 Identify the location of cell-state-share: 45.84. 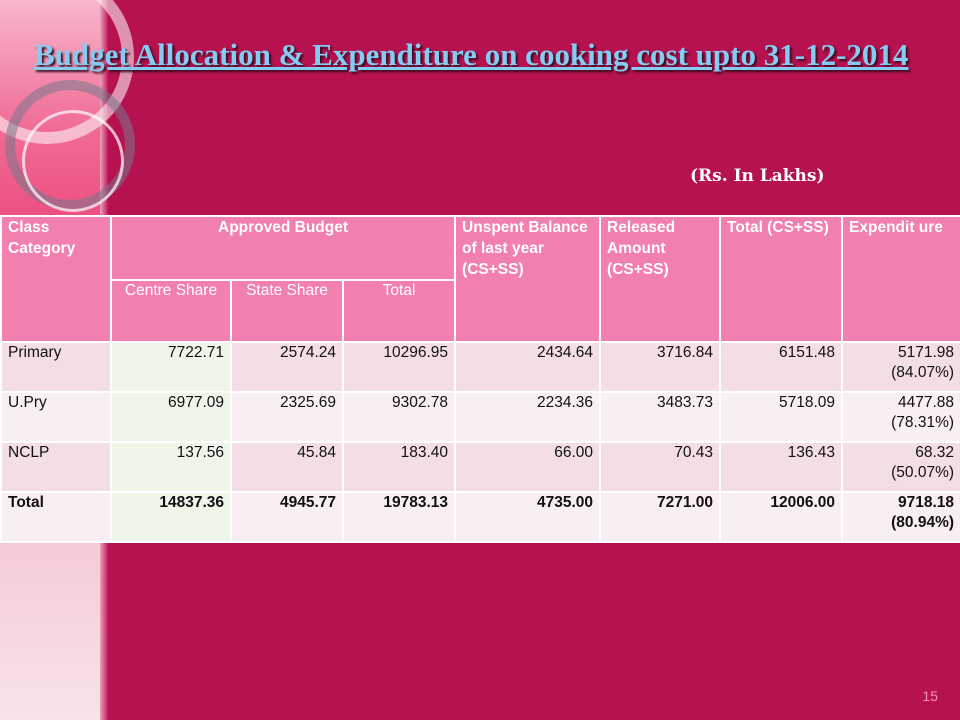
(287, 467).